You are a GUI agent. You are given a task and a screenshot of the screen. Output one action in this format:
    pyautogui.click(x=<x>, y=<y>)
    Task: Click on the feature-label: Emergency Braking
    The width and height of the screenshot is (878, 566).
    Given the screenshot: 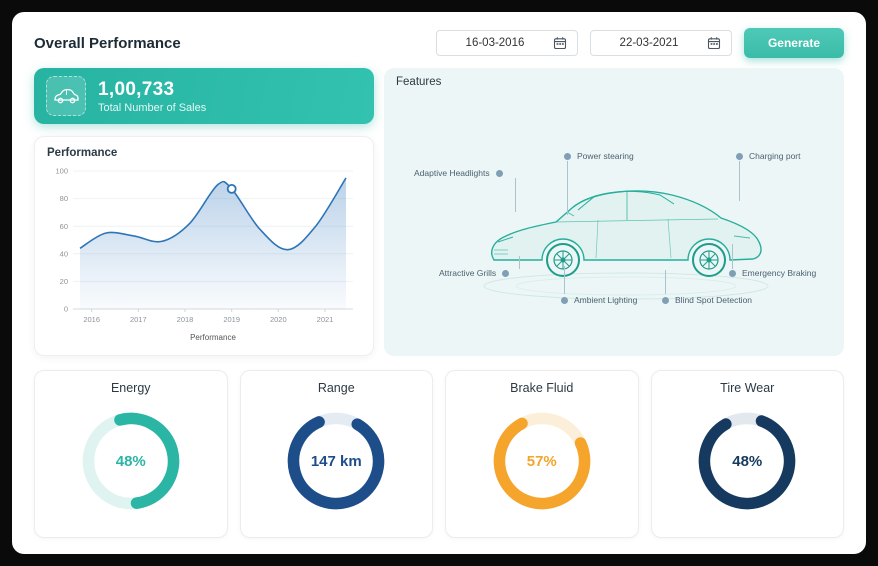 What is the action you would take?
    pyautogui.click(x=779, y=273)
    